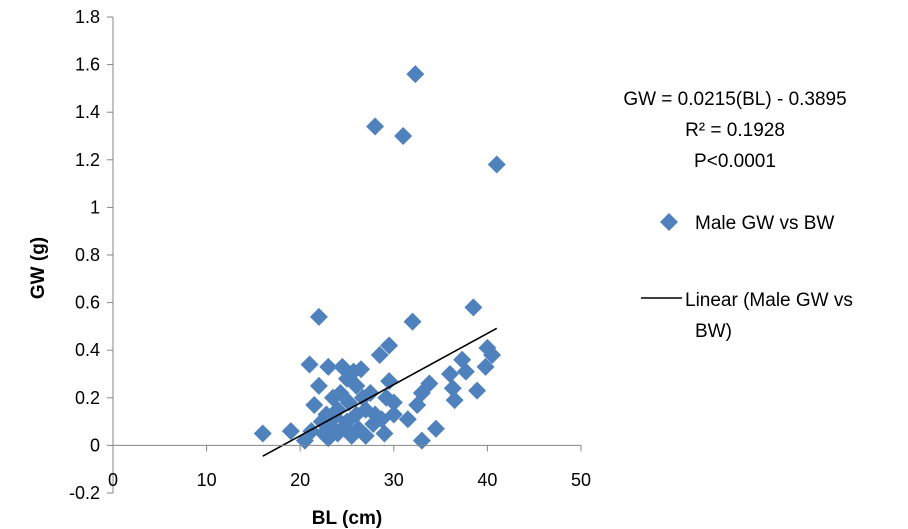 Image resolution: width=908 pixels, height=529 pixels. Describe the element at coordinates (84, 493) in the screenshot. I see `y-tick-label: -0.2` at that location.